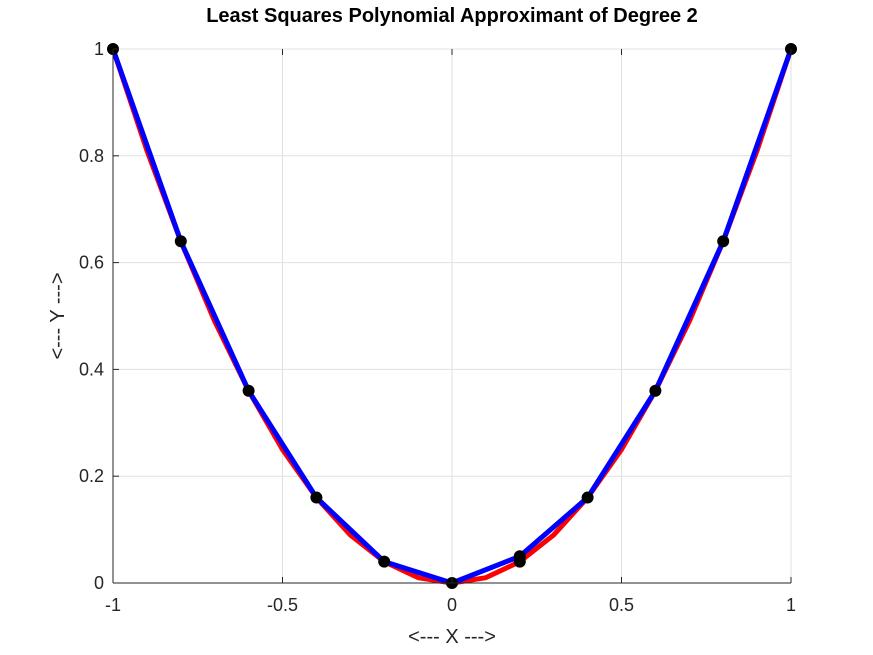  What do you see at coordinates (91, 369) in the screenshot?
I see `y-tick-label-2: 0.4` at bounding box center [91, 369].